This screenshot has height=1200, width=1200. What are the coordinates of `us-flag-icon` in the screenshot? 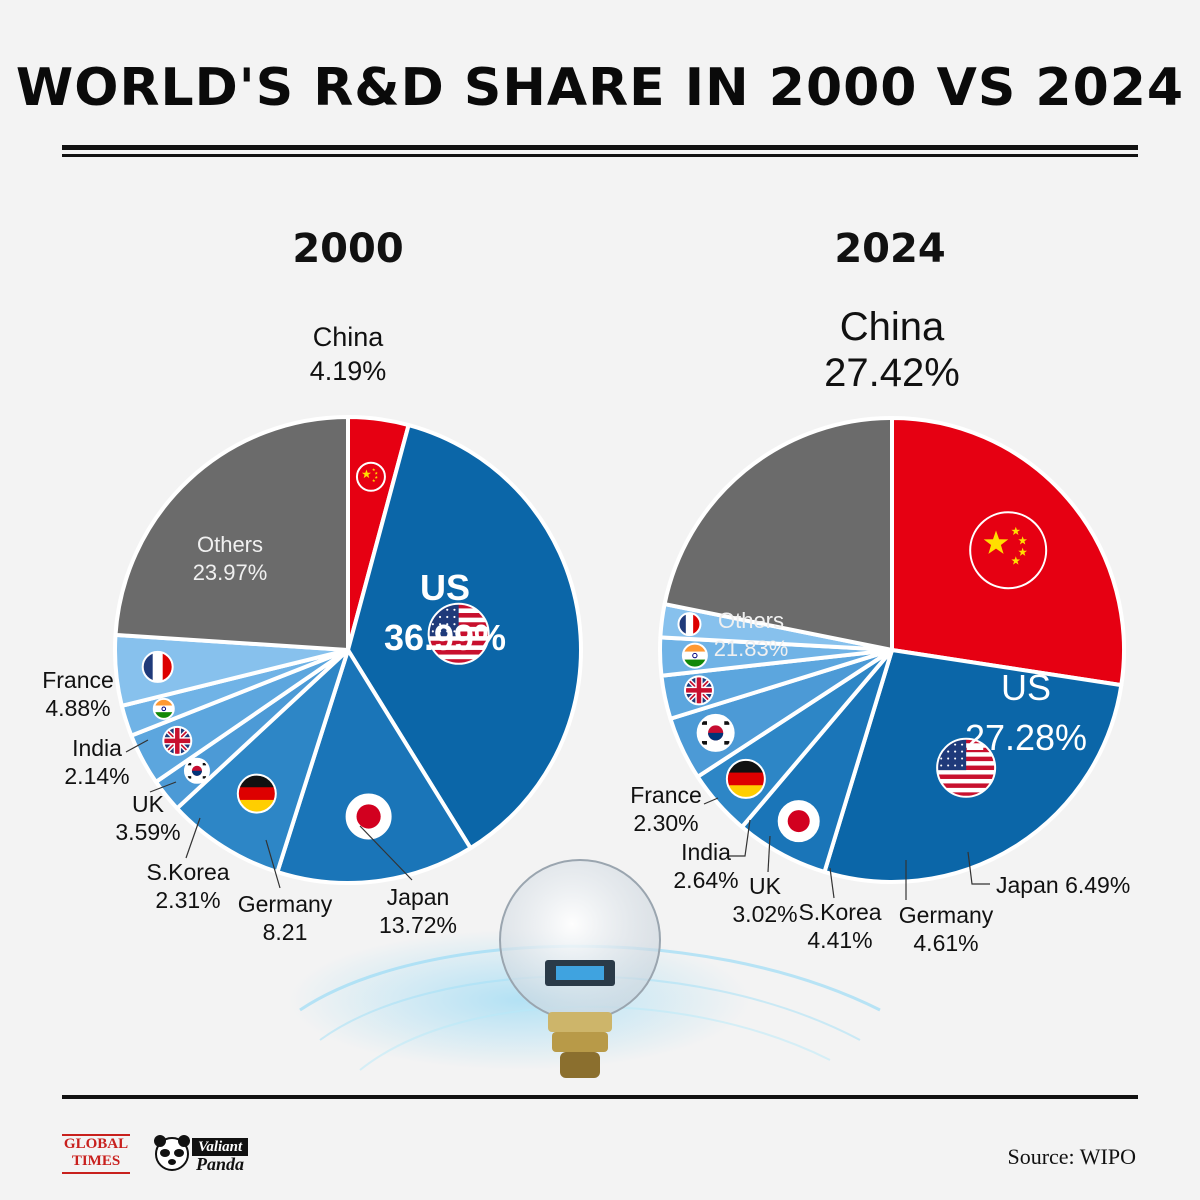 It's located at (458, 633).